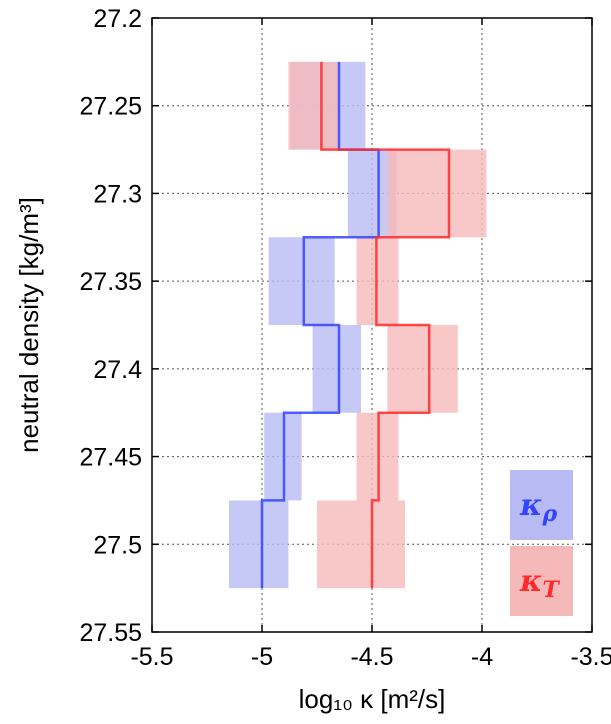 This screenshot has height=724, width=611. I want to click on y-tick-label: 27.35, so click(110, 282).